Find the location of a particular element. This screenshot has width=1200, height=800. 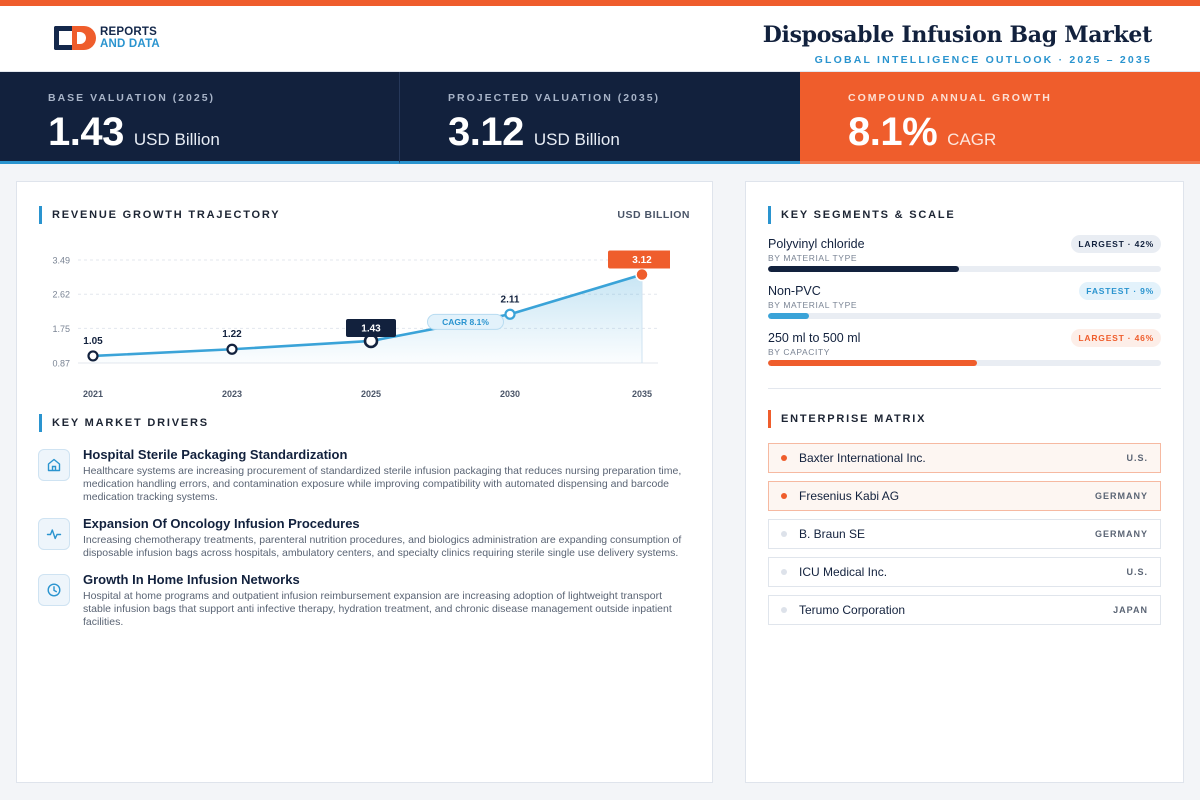

kpi-value-row: 8.1% CAGR is located at coordinates (1024, 132).